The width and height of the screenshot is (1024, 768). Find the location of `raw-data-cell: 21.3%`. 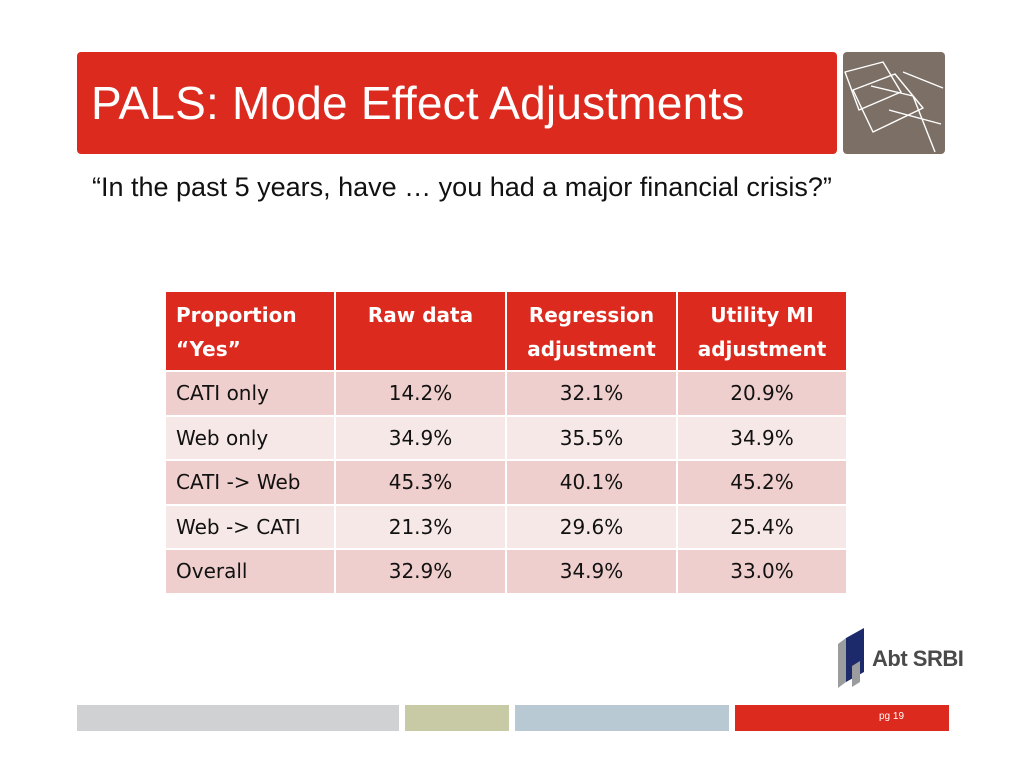

raw-data-cell: 21.3% is located at coordinates (420, 526).